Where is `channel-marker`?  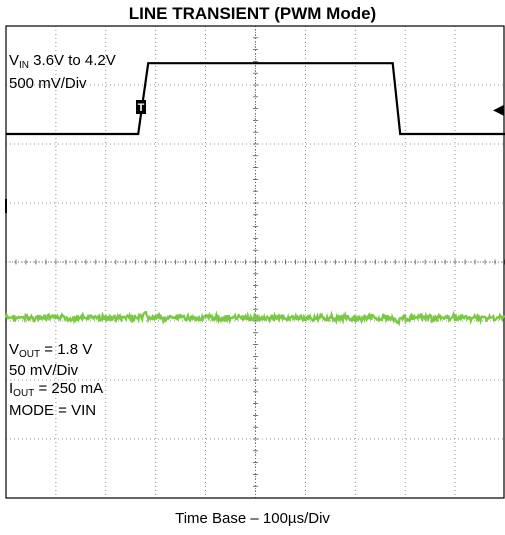
channel-marker is located at coordinates (6, 206).